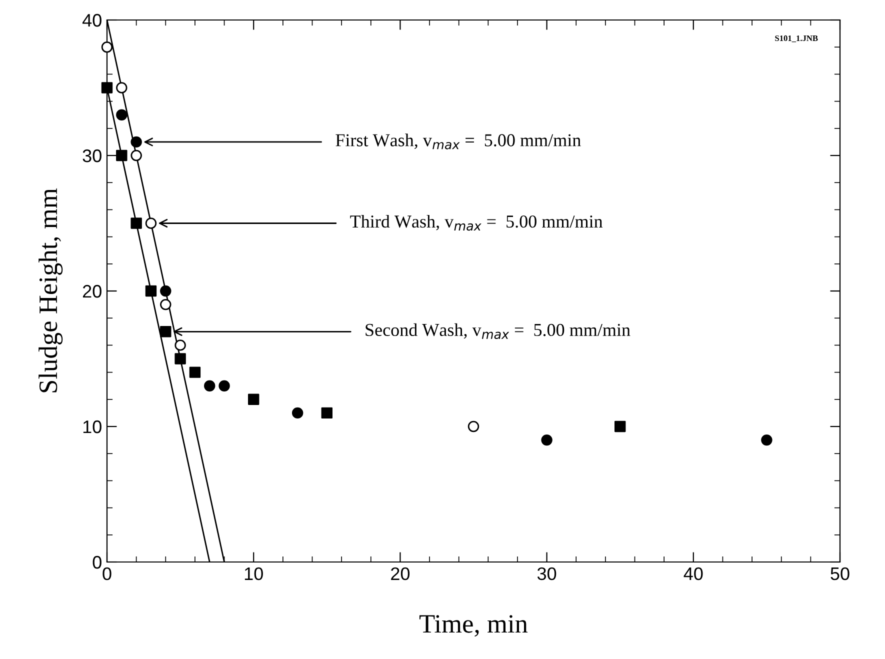  Describe the element at coordinates (840, 573) in the screenshot. I see `x-tick-label: 50` at that location.